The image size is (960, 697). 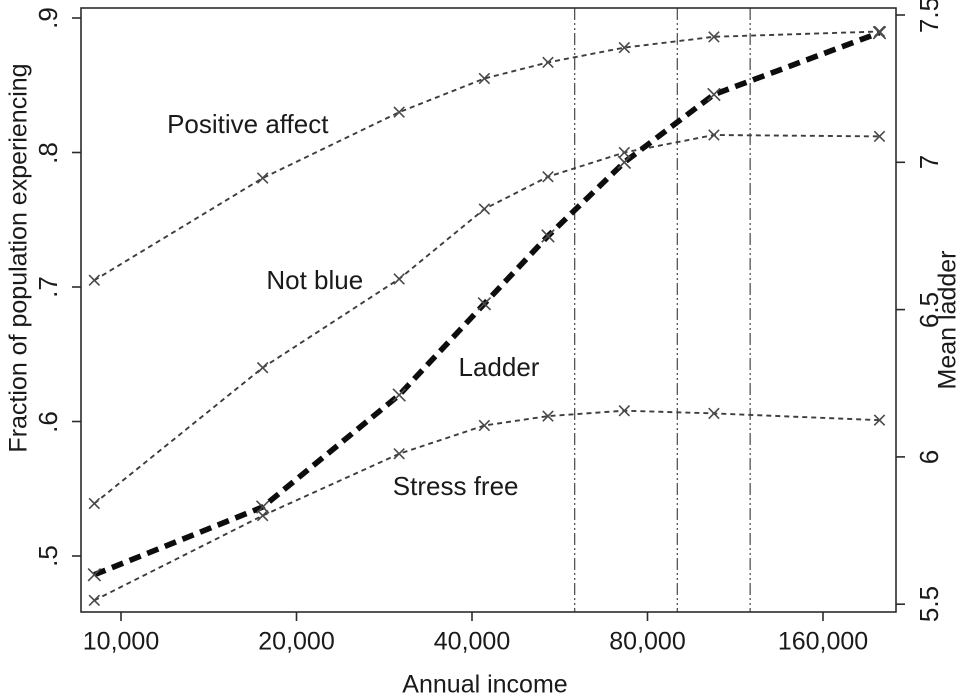 I want to click on x-tick-label: 40,000, so click(x=472, y=641).